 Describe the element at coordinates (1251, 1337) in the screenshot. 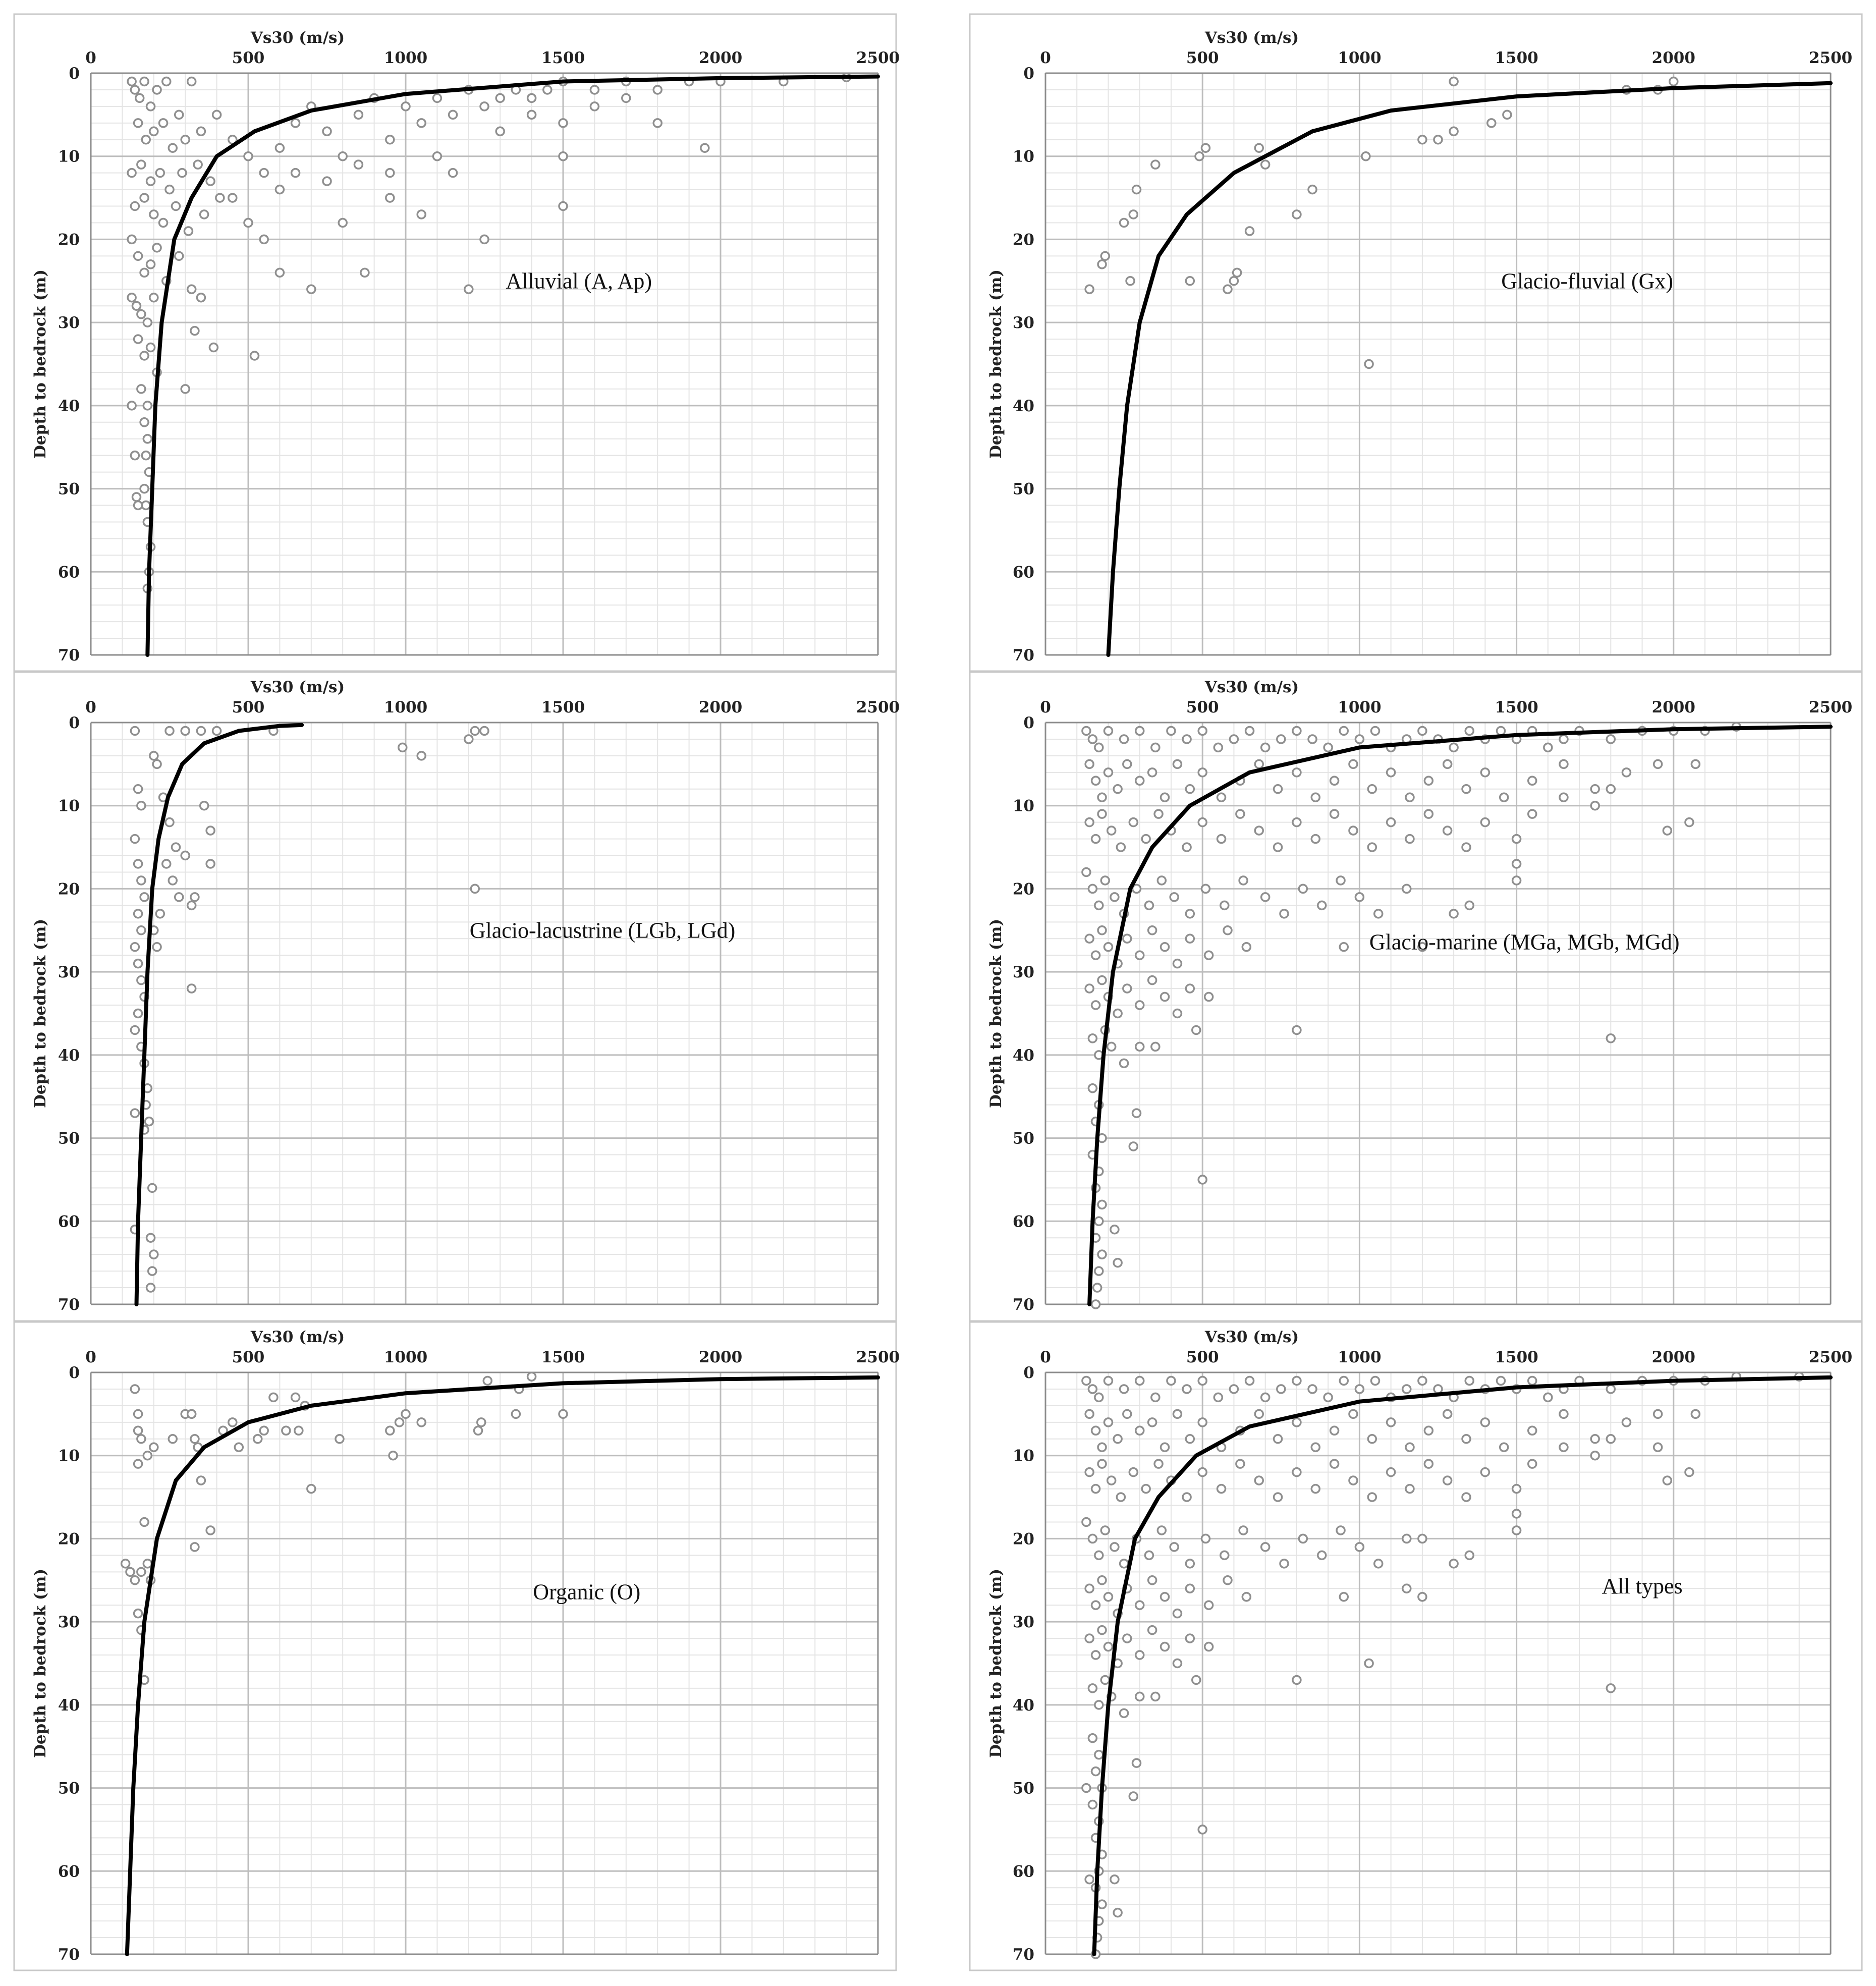

I see `x-axis-title: Vs30 (m/s)` at that location.